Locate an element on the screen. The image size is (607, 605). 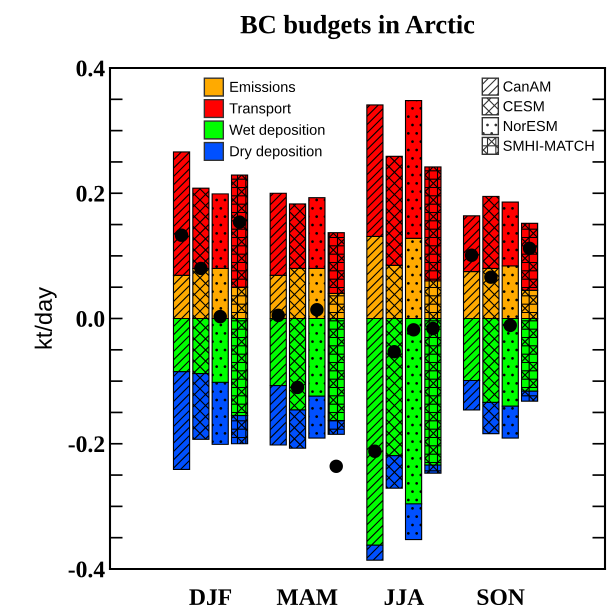
annotation: CanAM is located at coordinates (526, 86).